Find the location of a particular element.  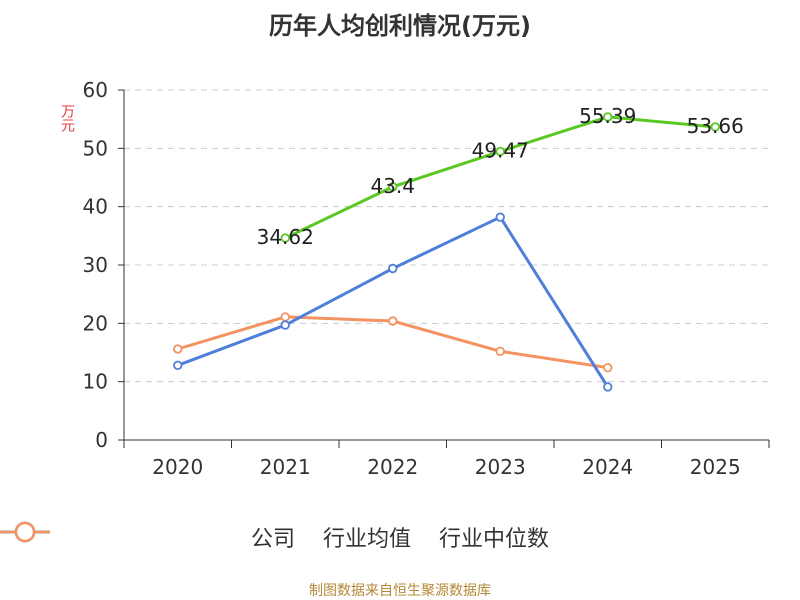

source-note: 制图数据来自恒生聚源数据库 is located at coordinates (400, 591).